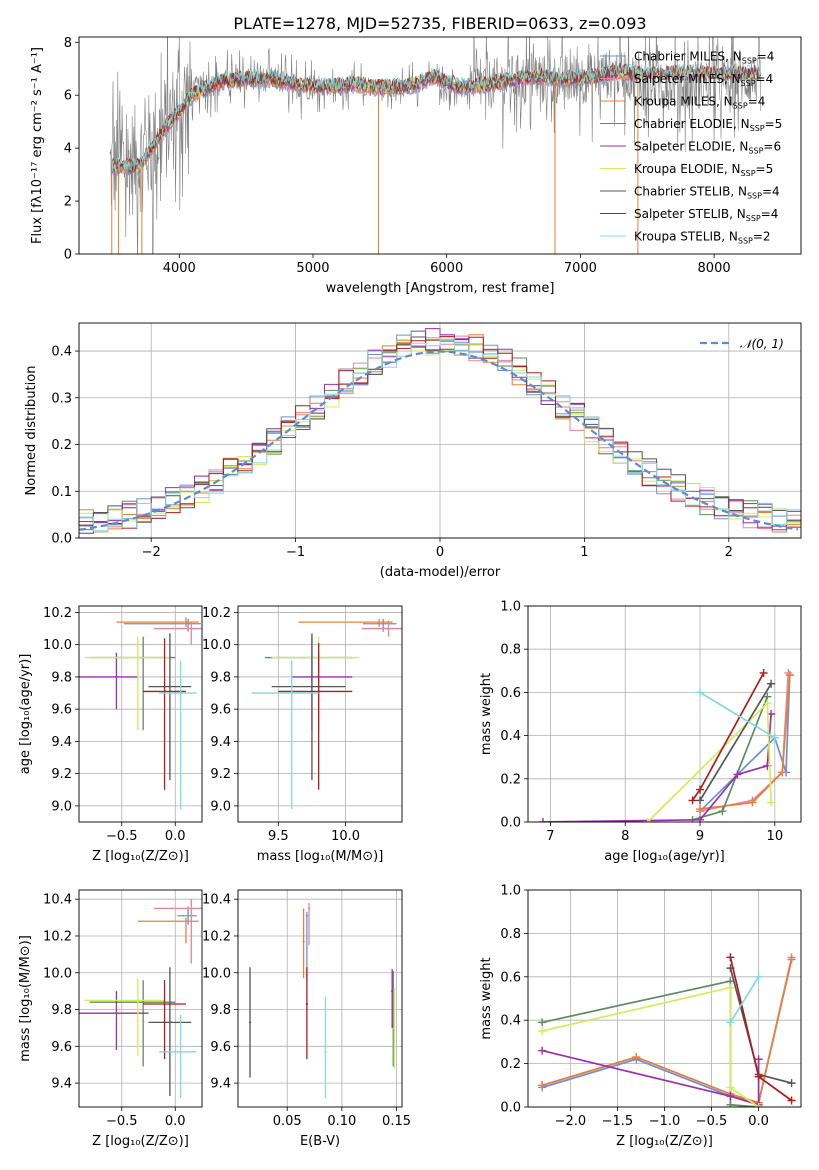  What do you see at coordinates (762, 344) in the screenshot?
I see `legend-entry: 𝒩(0, 1)` at bounding box center [762, 344].